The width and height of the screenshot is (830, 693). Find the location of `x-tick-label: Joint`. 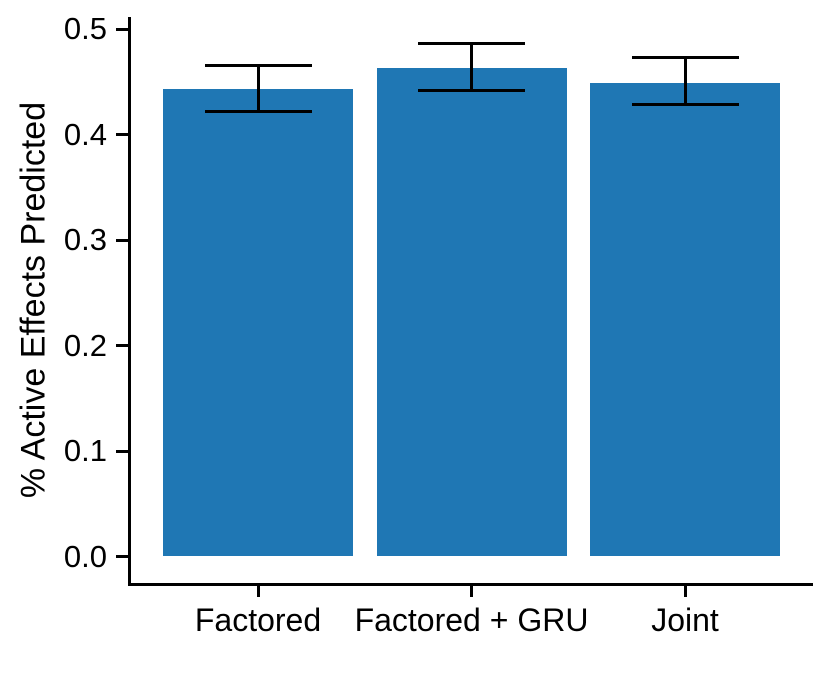

x-tick-label: Joint is located at coordinates (685, 620).